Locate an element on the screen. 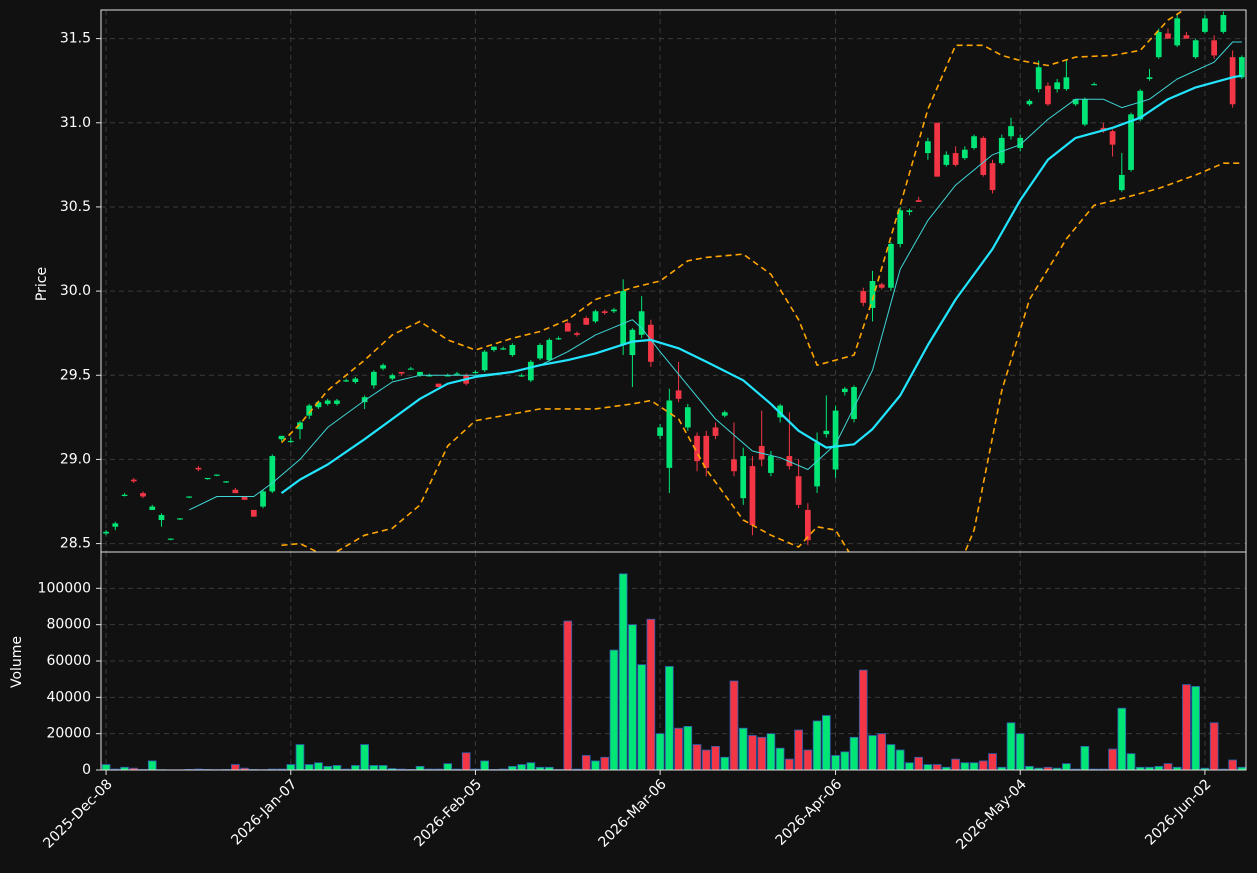  y-tick-label: 30.0 is located at coordinates (75, 291).